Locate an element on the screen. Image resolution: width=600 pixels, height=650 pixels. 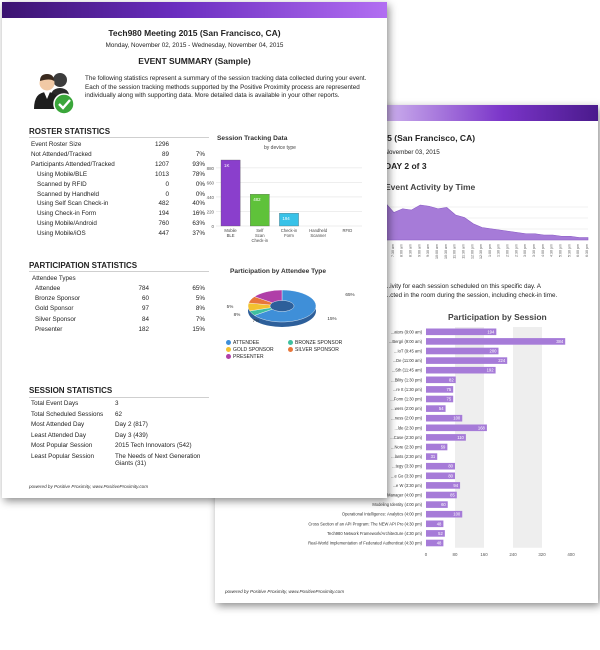
bar-value-label: 1K is located at coordinates (226, 165).